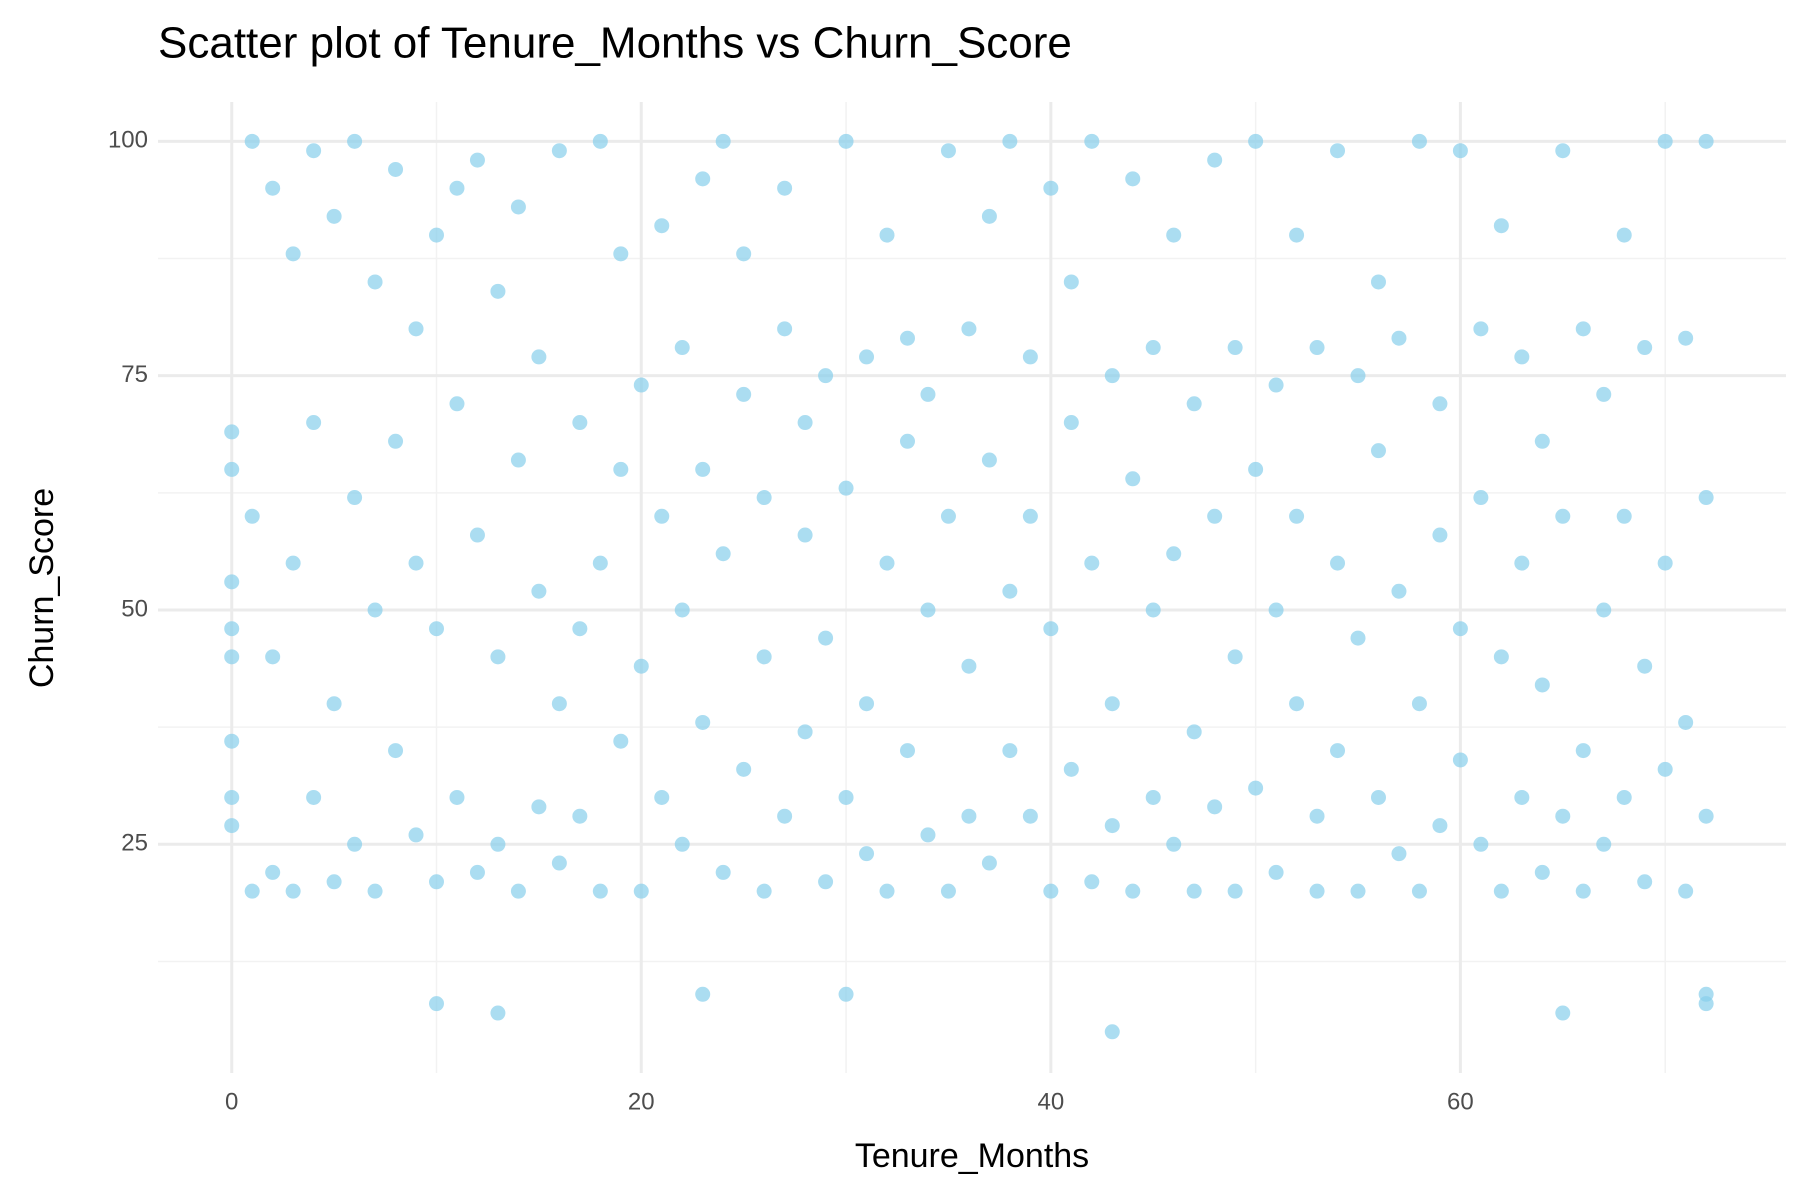 The height and width of the screenshot is (1200, 1800). I want to click on y-tick-label: 50, so click(134, 608).